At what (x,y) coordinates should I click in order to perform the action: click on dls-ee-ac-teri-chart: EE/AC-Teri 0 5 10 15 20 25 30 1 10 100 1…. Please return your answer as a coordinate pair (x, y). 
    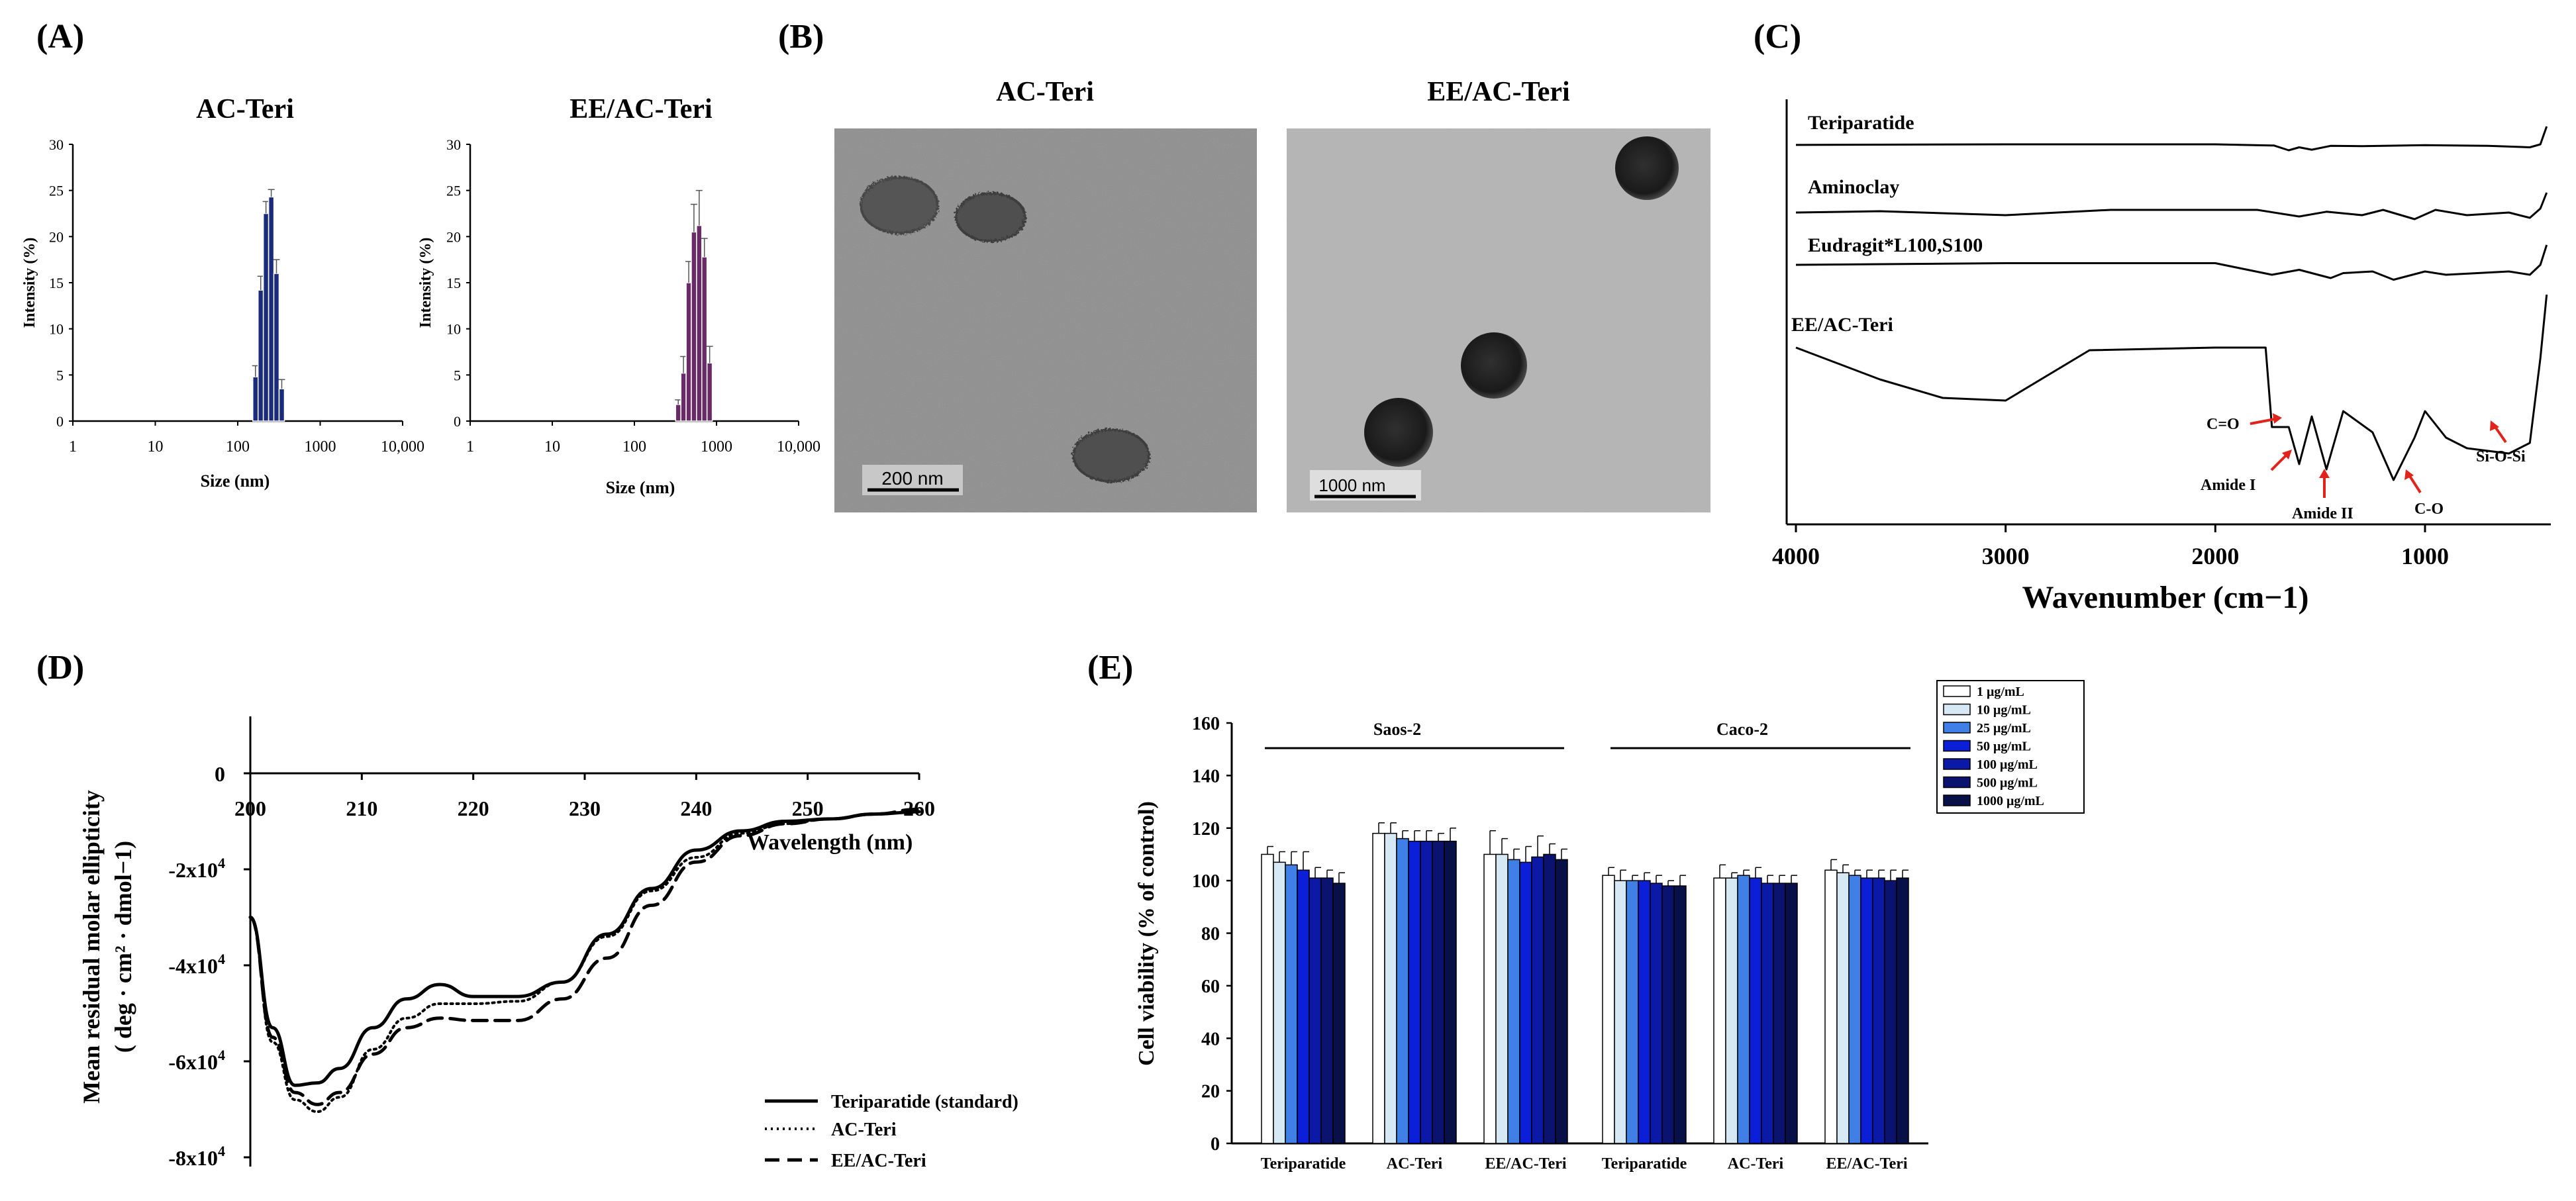
    Looking at the image, I should click on (618, 295).